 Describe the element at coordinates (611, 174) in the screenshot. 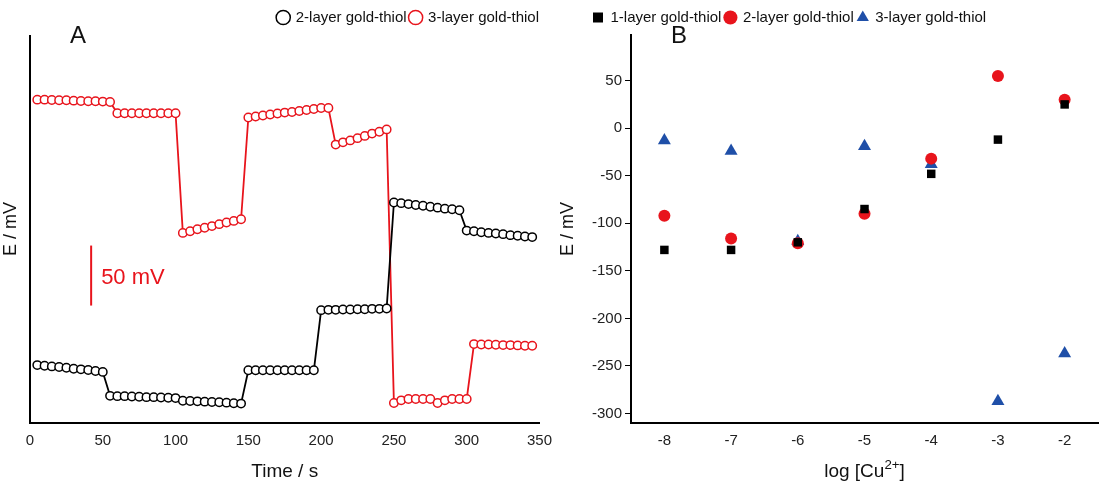

I see `y-tick-label: -50` at that location.